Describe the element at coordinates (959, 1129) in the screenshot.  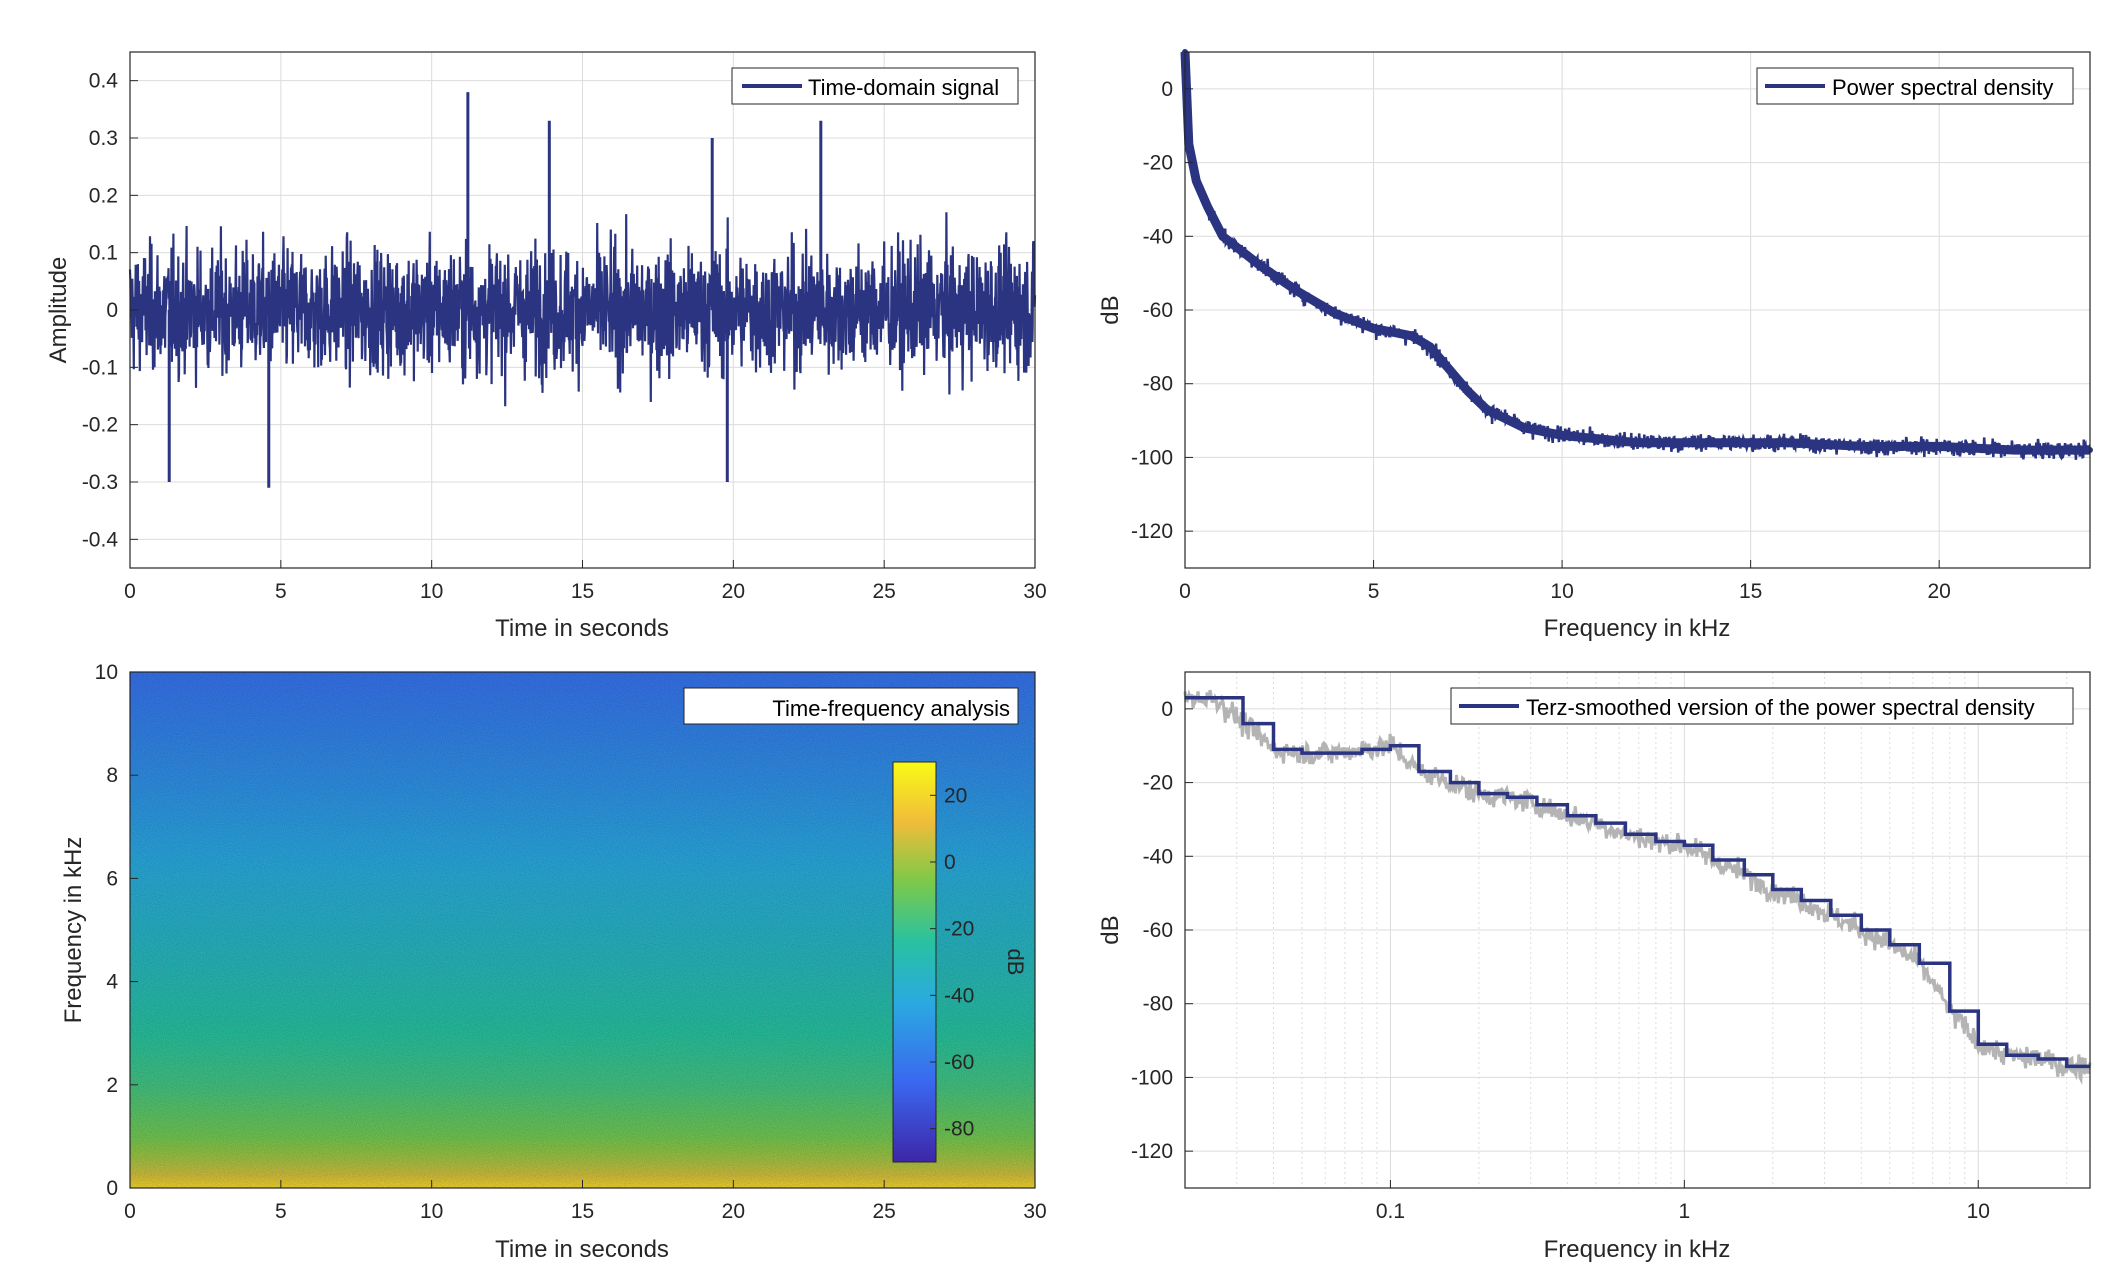
I see `colorbar-tick-label: -80` at that location.